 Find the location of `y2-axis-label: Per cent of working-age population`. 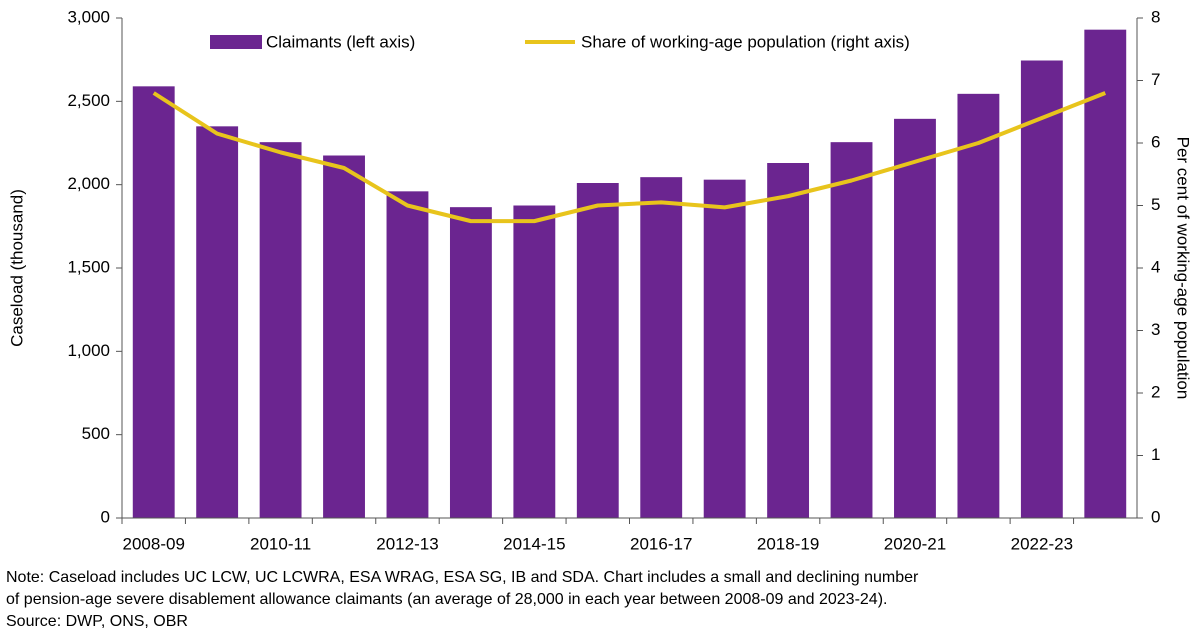

y2-axis-label: Per cent of working-age population is located at coordinates (1183, 268).